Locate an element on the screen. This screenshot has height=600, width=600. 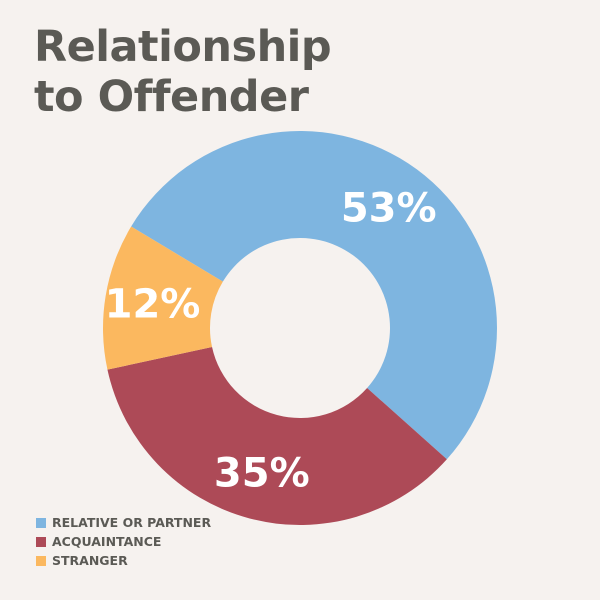
legend-item-relative-or-partner: RELATIVE OR PARTNER is located at coordinates (123, 522).